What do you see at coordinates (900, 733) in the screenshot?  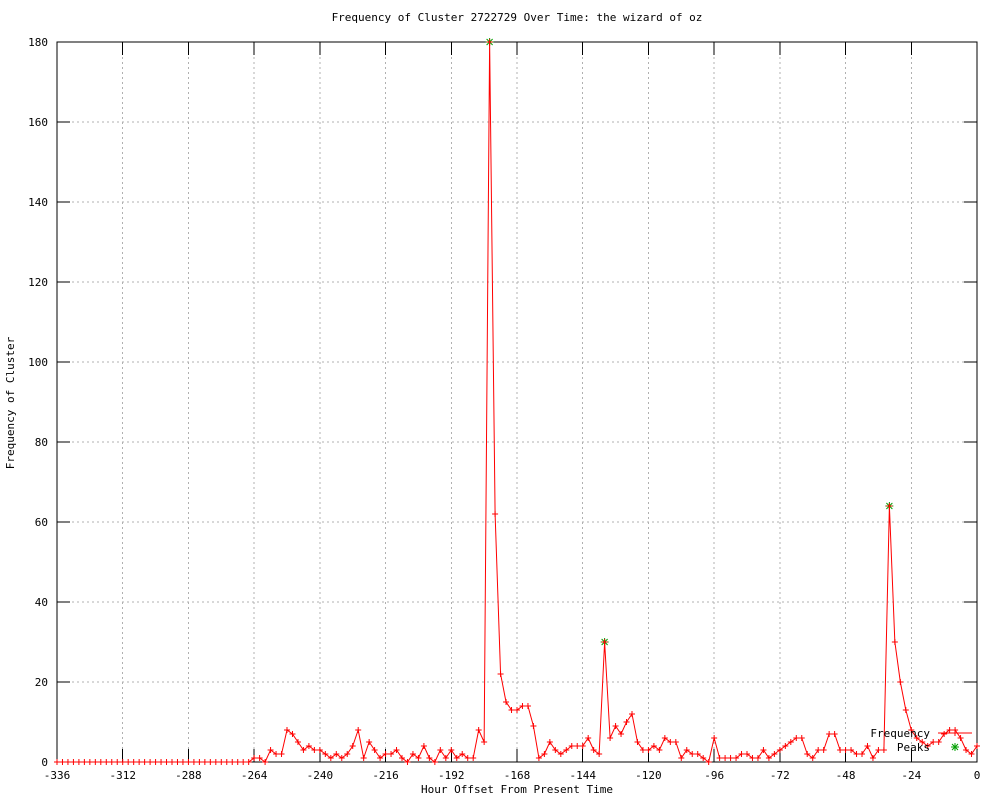 I see `legend-label-frequency: Frequency` at bounding box center [900, 733].